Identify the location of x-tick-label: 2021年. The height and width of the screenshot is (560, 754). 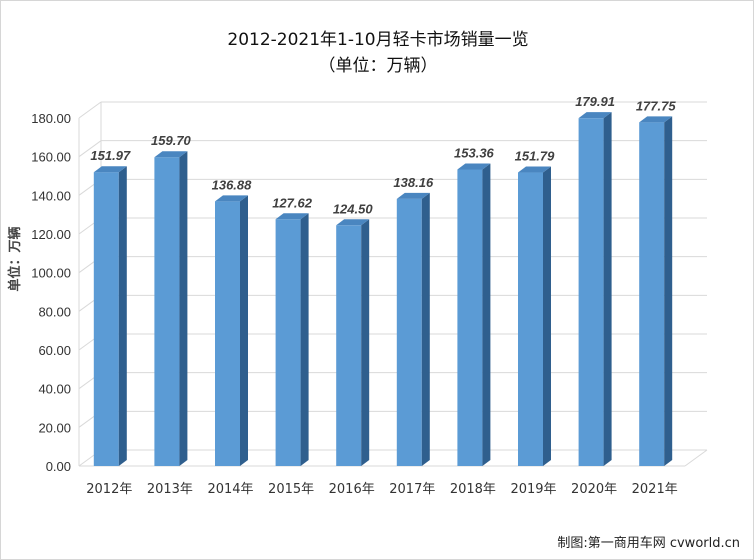
(655, 489).